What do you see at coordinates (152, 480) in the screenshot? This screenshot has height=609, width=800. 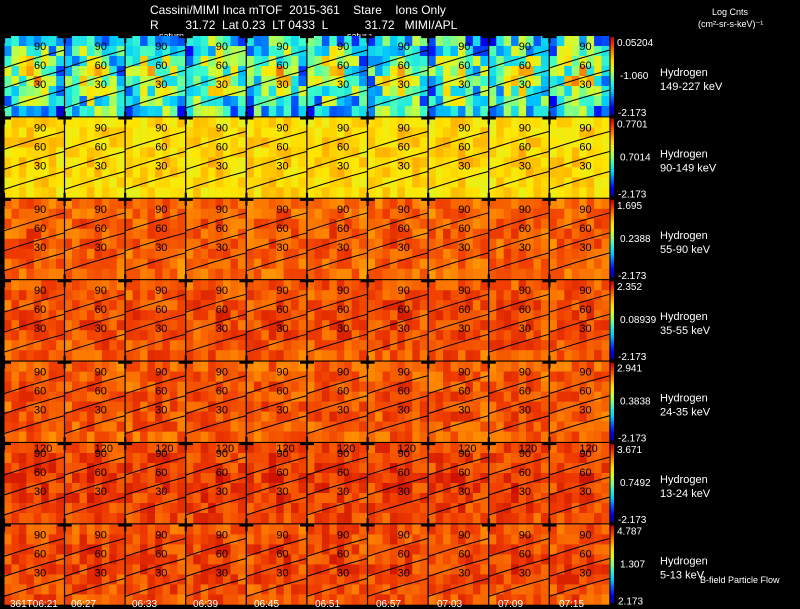 I see `panel-r5-c2` at bounding box center [152, 480].